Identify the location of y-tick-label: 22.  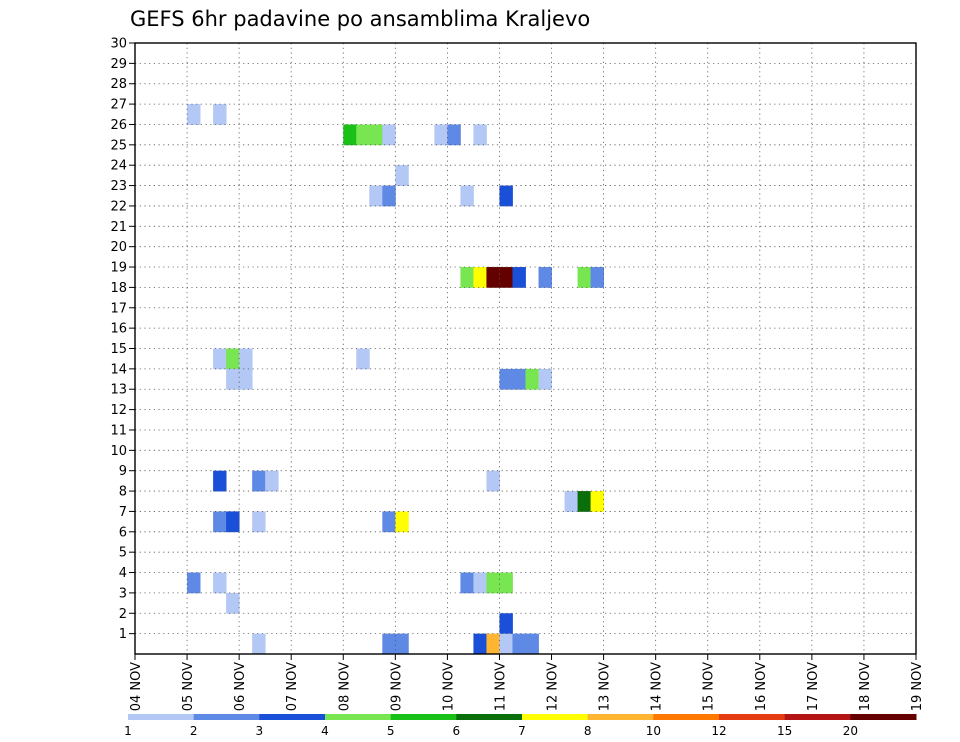
(118, 206).